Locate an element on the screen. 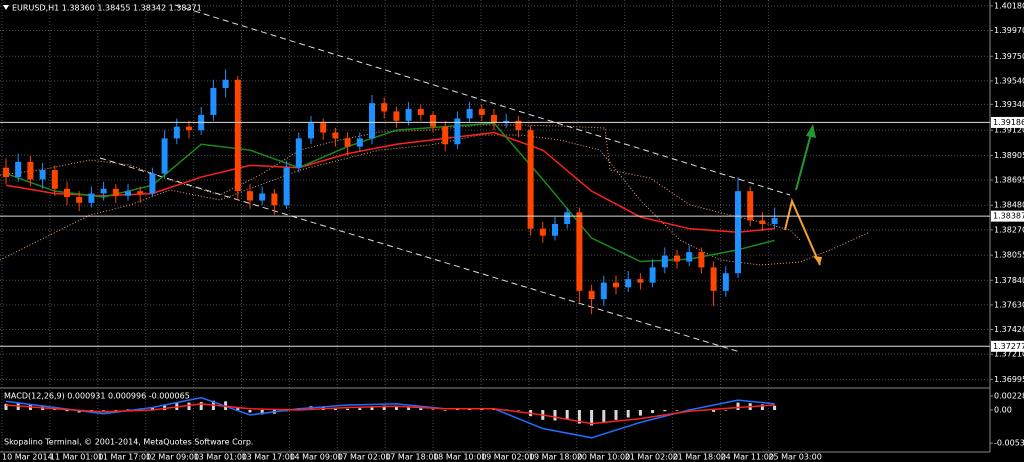 Image resolution: width=1024 pixels, height=462 pixels. x-tick-label: 12 Mar 09:00 is located at coordinates (172, 457).